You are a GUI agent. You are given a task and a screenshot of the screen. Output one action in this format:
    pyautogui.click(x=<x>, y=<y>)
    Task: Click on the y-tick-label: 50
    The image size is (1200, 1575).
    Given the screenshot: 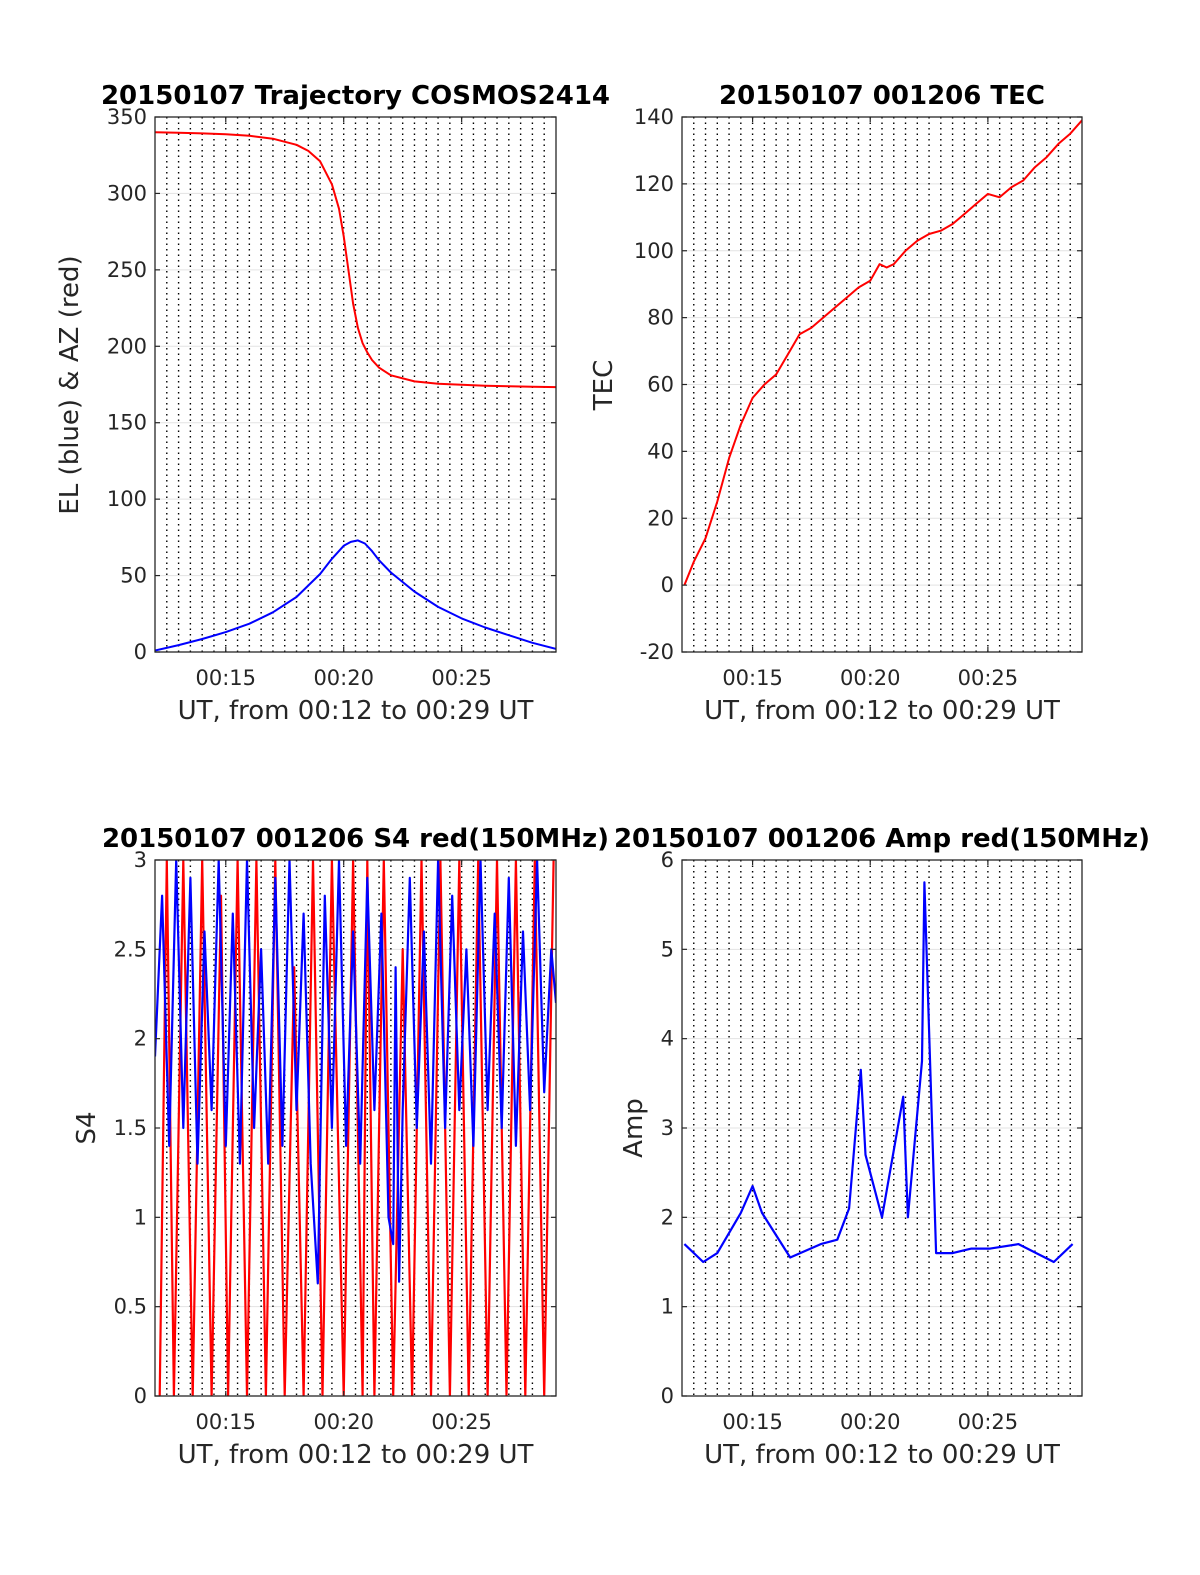 What is the action you would take?
    pyautogui.click(x=133, y=576)
    